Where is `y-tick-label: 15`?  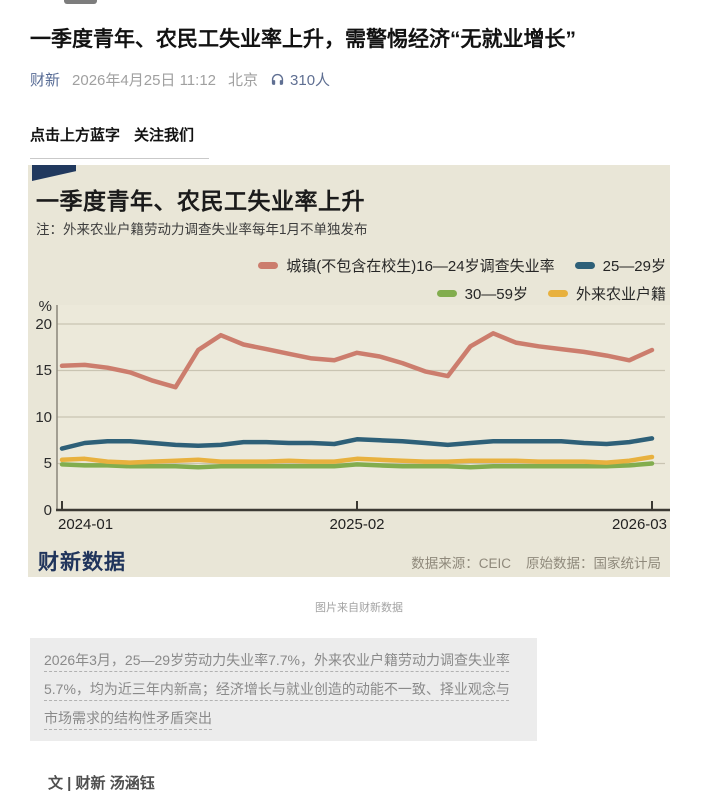
y-tick-label: 15 is located at coordinates (43, 370).